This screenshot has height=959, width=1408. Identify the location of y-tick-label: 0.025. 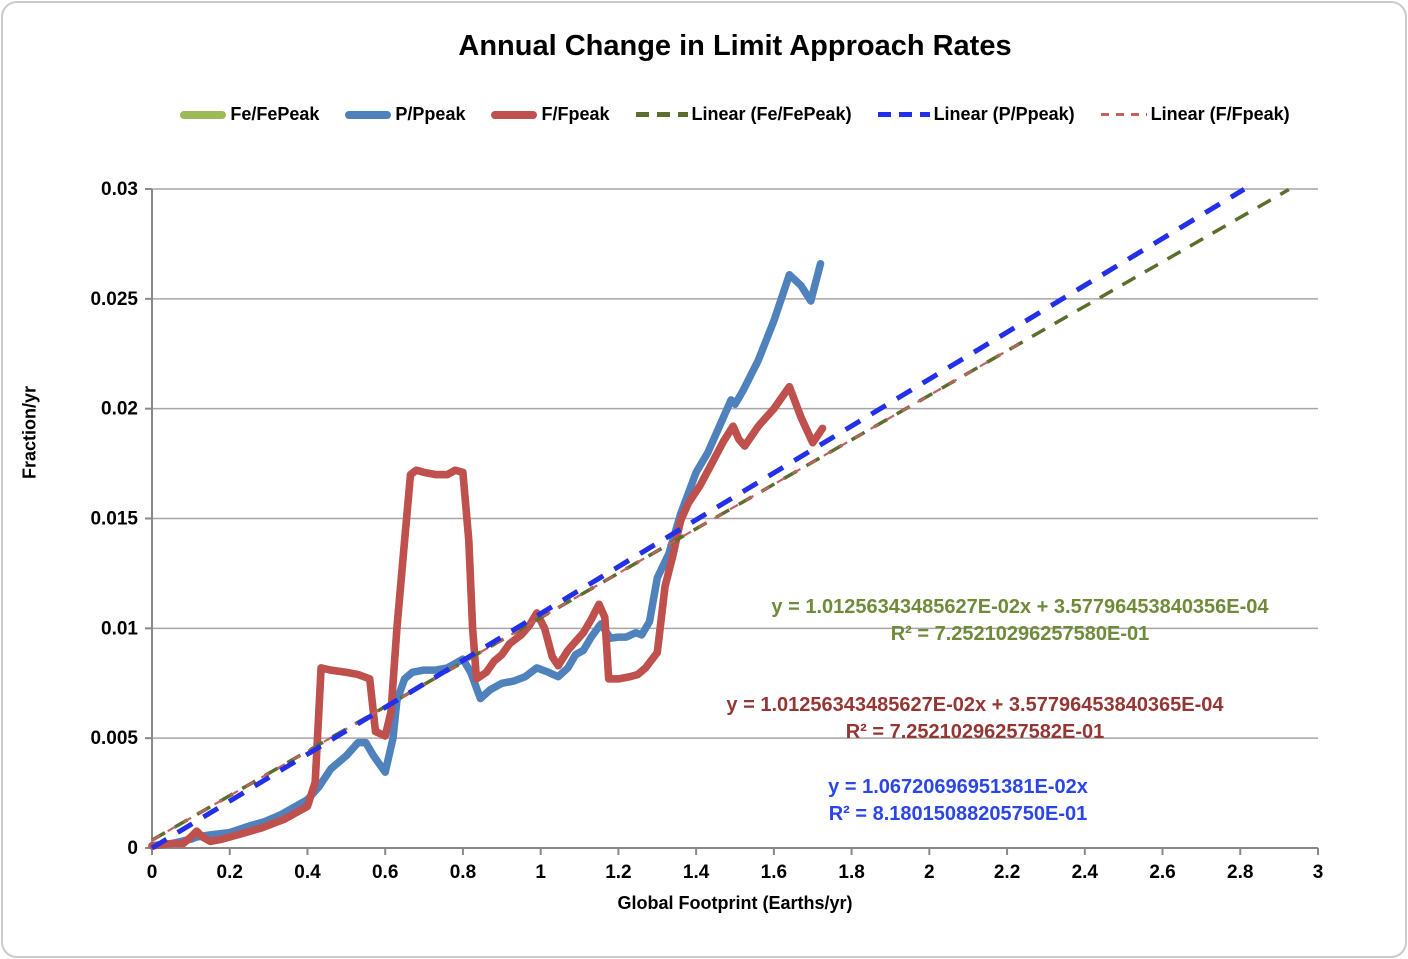
(114, 299).